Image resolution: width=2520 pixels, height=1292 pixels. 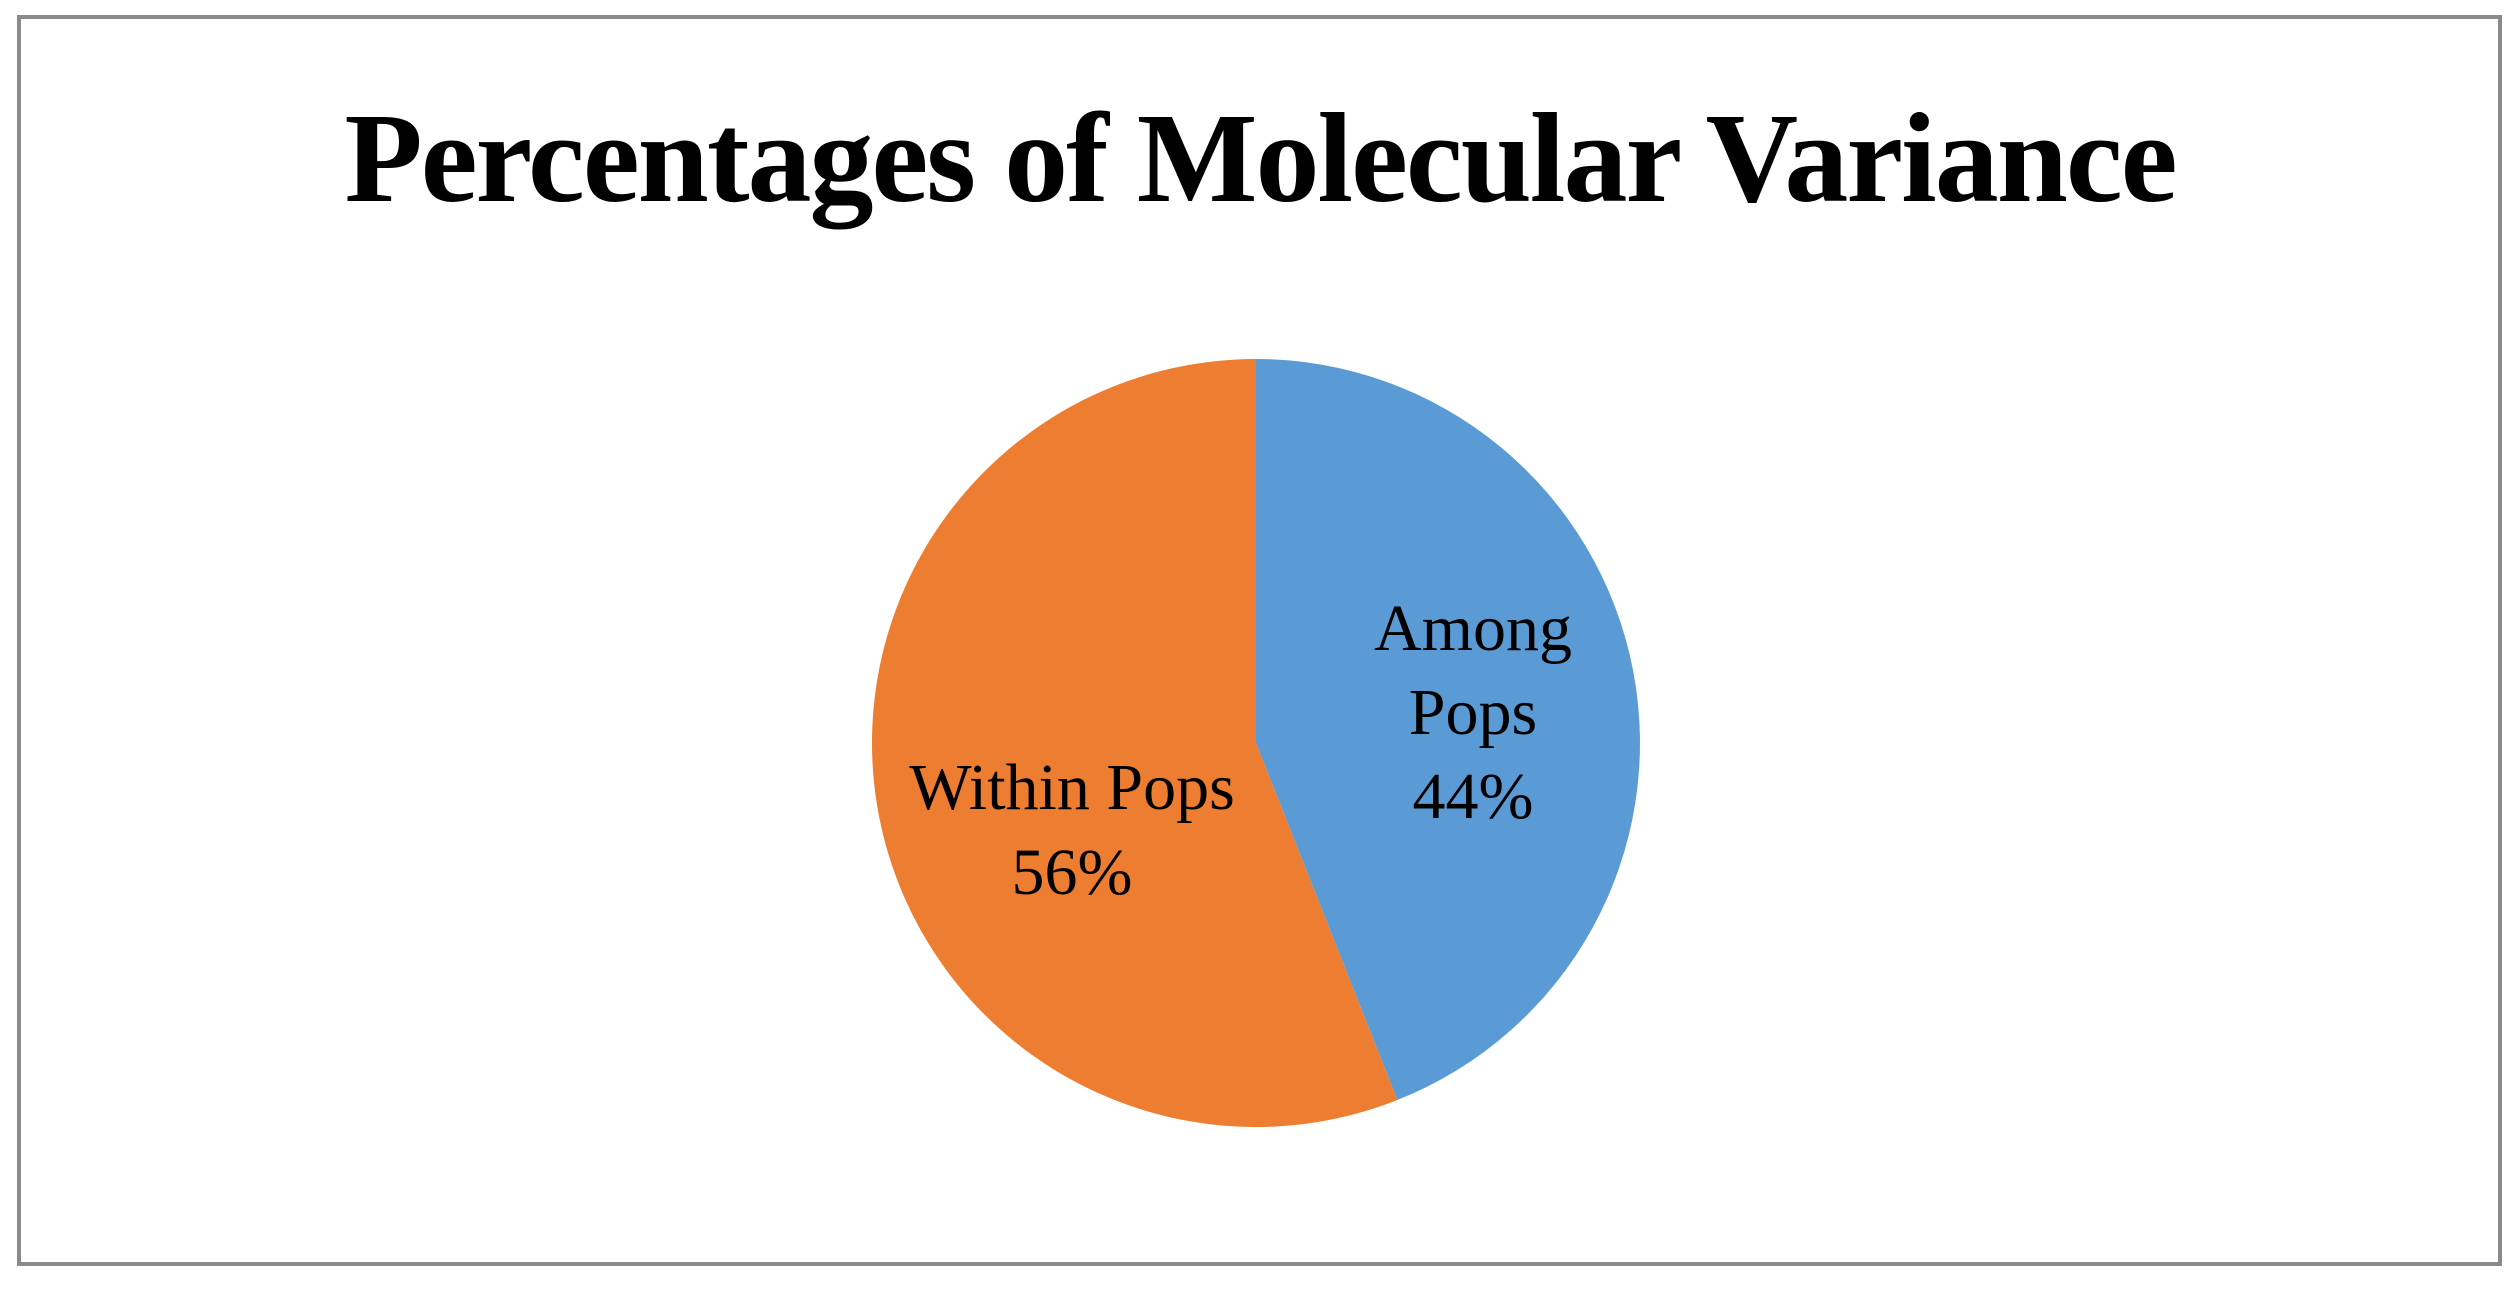 I want to click on data-label-among-pops: Among Pops 44%, so click(x=1473, y=713).